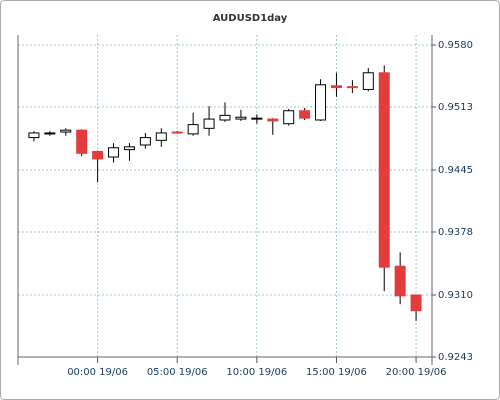 This screenshot has height=400, width=500. What do you see at coordinates (97, 372) in the screenshot?
I see `x-tick-label: 00:00 19/06` at bounding box center [97, 372].